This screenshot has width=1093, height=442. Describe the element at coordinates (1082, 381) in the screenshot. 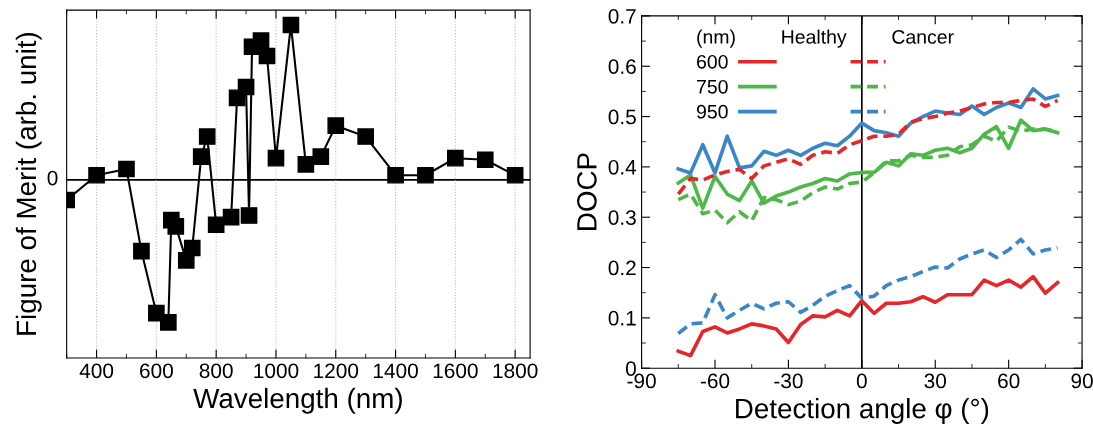

I see `x-tick-label: 90` at that location.